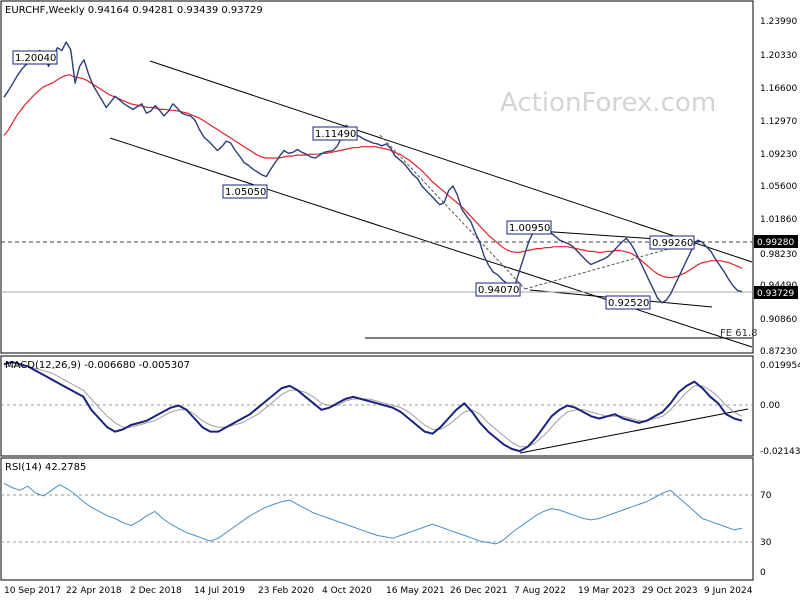 The height and width of the screenshot is (600, 800). What do you see at coordinates (739, 333) in the screenshot?
I see `fe-618-label: FE 61.8` at bounding box center [739, 333].